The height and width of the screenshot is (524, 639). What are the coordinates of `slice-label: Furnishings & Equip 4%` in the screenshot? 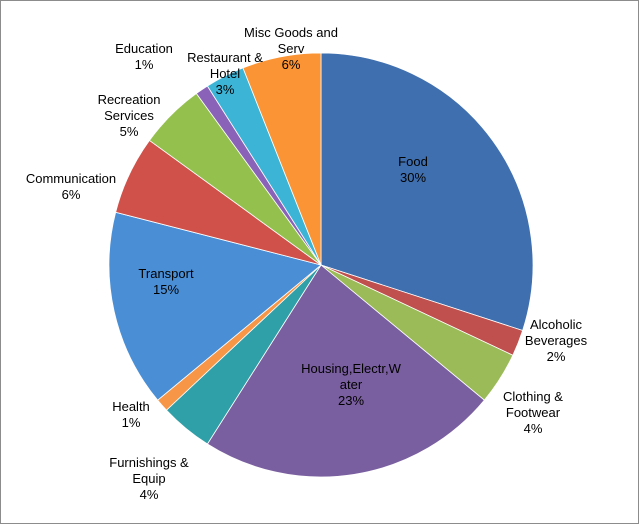 It's located at (149, 478).